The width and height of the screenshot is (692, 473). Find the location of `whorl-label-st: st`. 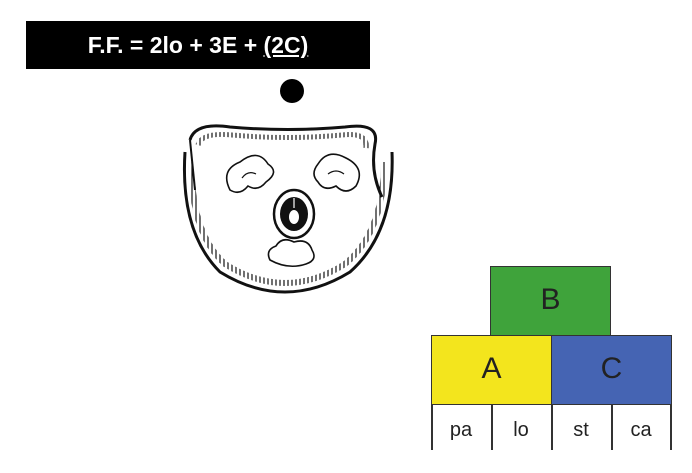

whorl-label-st: st is located at coordinates (581, 430).